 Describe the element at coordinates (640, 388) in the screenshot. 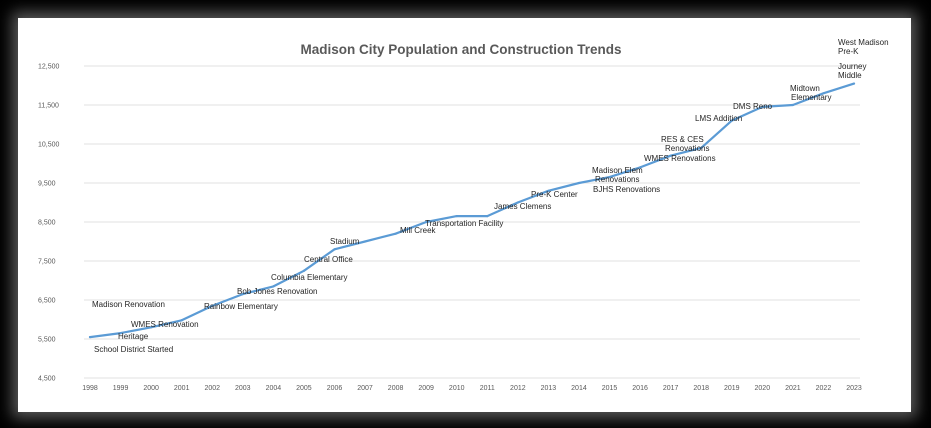

I see `x-tick-label: 2016` at that location.